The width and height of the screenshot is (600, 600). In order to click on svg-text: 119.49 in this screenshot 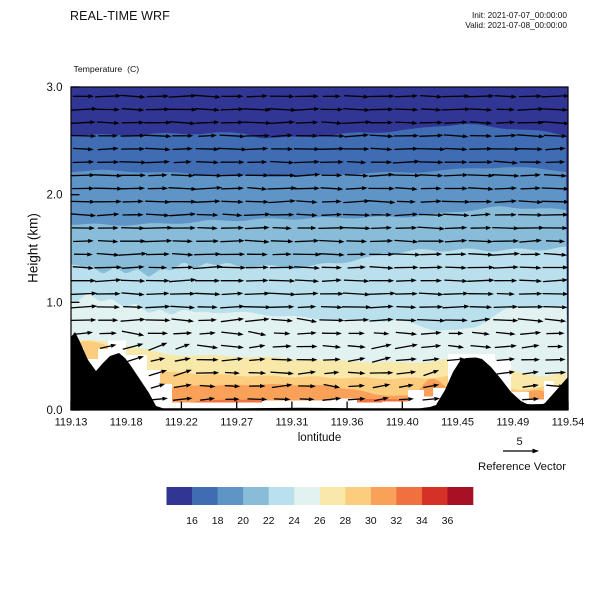, I will do `click(512, 423)`.